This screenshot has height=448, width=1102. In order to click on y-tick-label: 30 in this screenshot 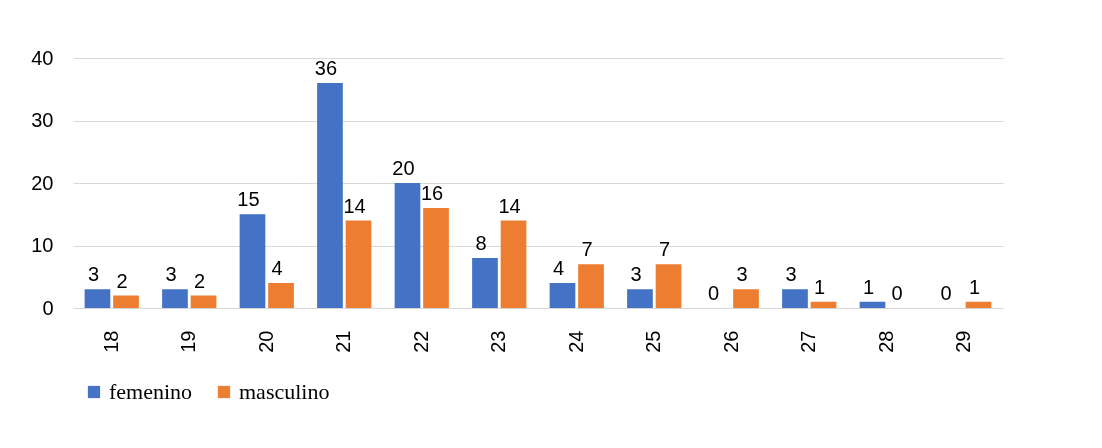, I will do `click(42, 120)`.